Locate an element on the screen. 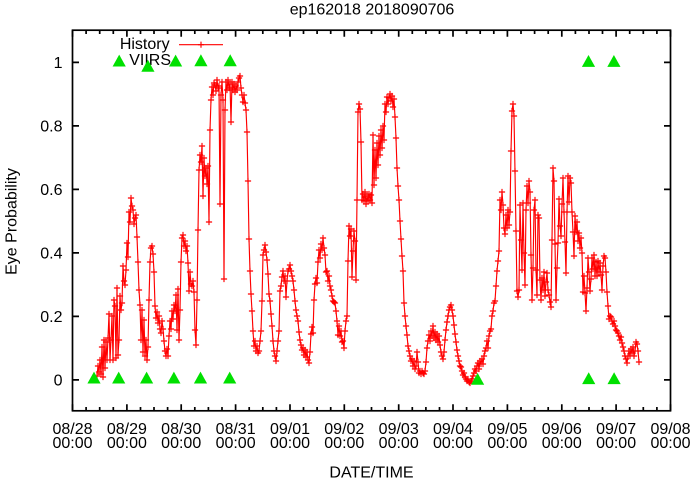  svg-text: 0.8 is located at coordinates (51, 127).